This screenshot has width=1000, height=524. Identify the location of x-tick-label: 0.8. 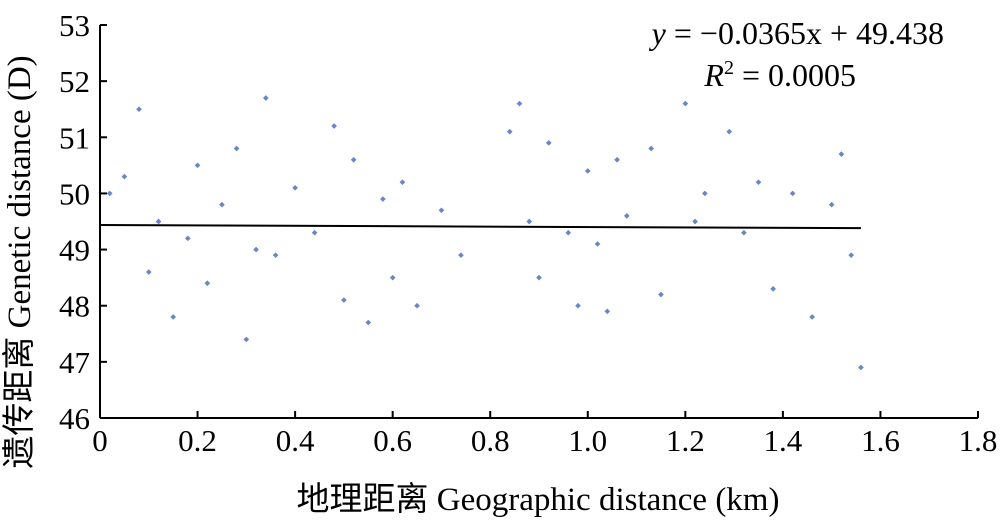
(490, 440).